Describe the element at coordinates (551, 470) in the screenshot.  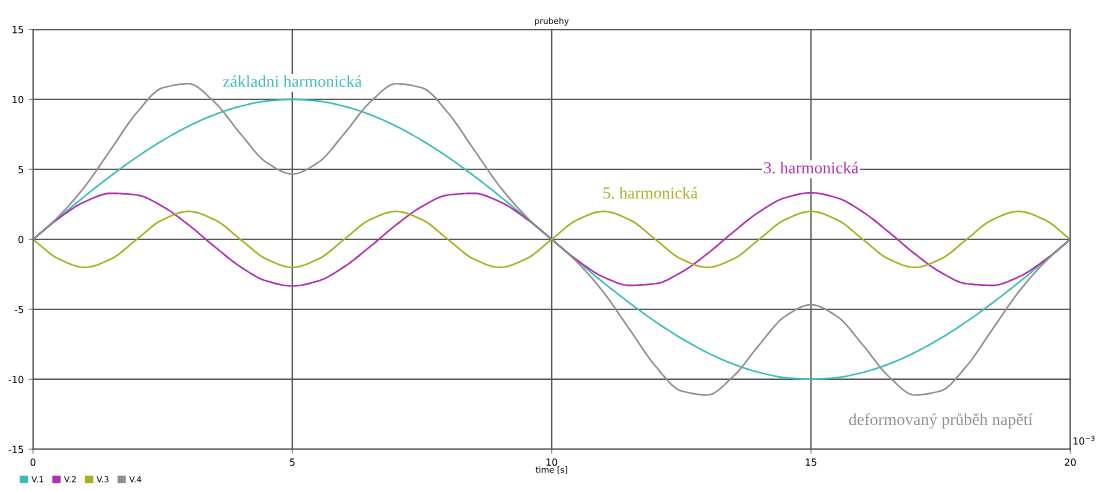
I see `x-axis-title: time [s]` at that location.